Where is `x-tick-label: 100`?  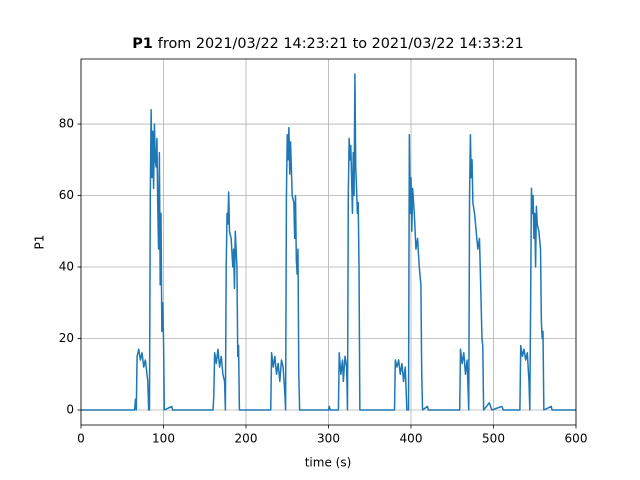 x-tick-label: 100 is located at coordinates (163, 439).